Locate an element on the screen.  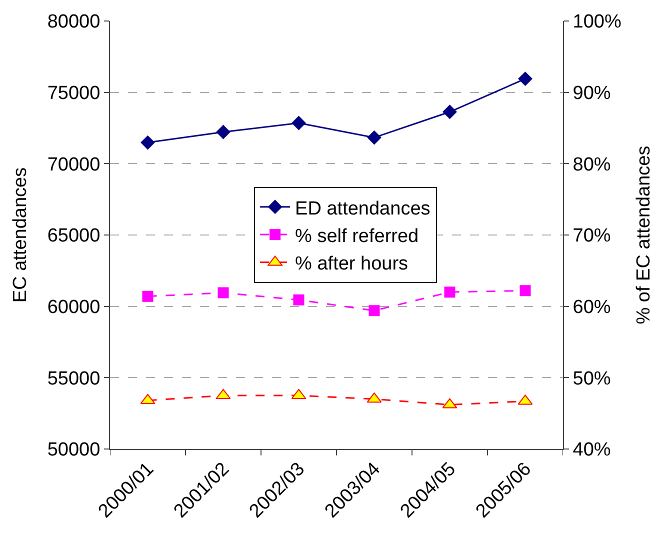
y2-tick-label: 100% is located at coordinates (597, 22).